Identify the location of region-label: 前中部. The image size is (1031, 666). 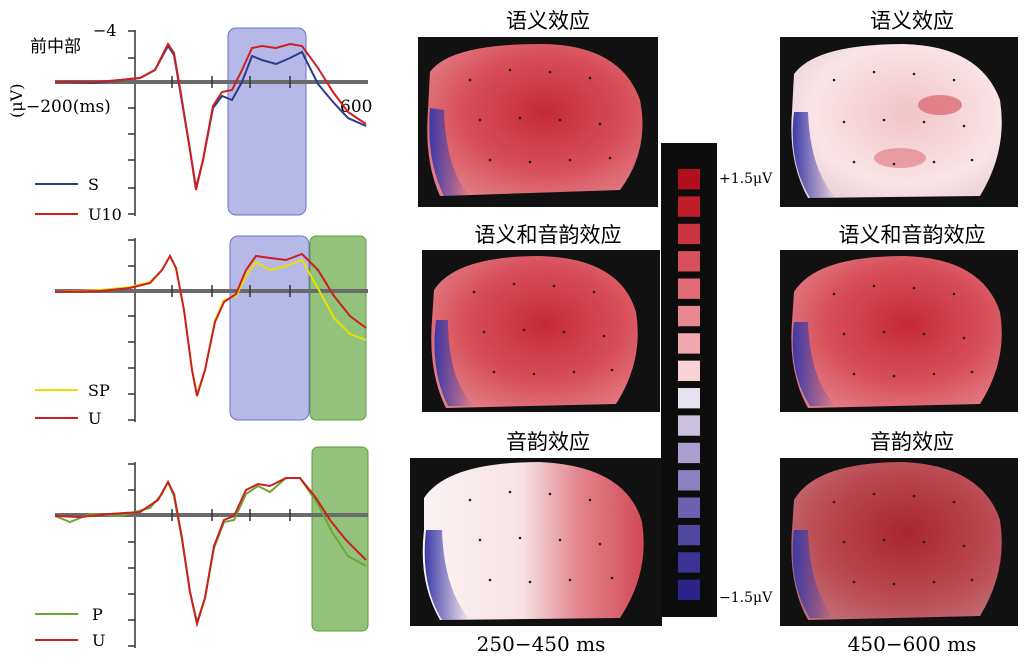
(55, 47).